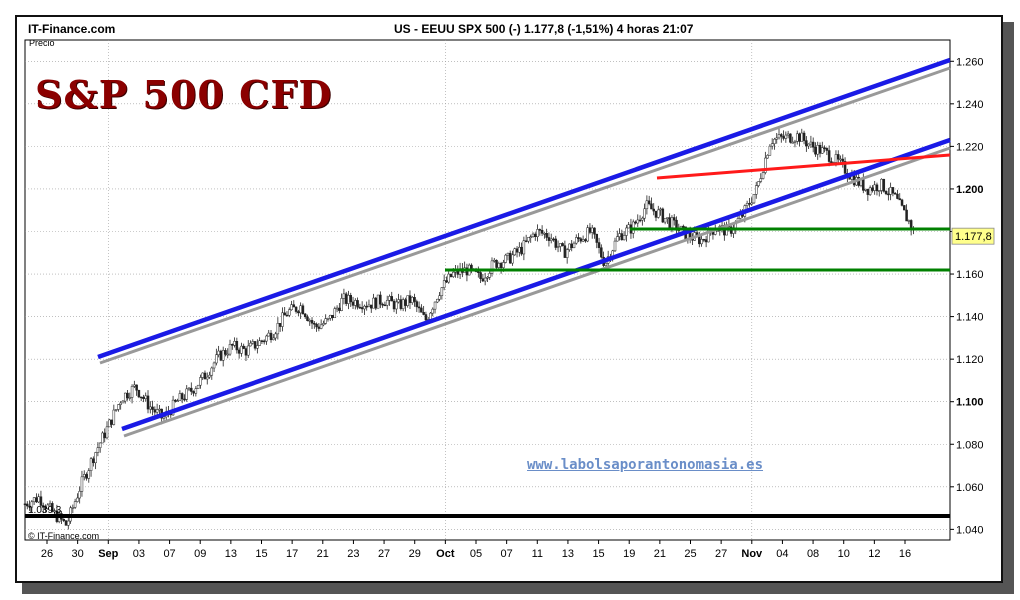 This screenshot has width=1020, height=600. Describe the element at coordinates (973, 236) in the screenshot. I see `last-price-tag` at that location.